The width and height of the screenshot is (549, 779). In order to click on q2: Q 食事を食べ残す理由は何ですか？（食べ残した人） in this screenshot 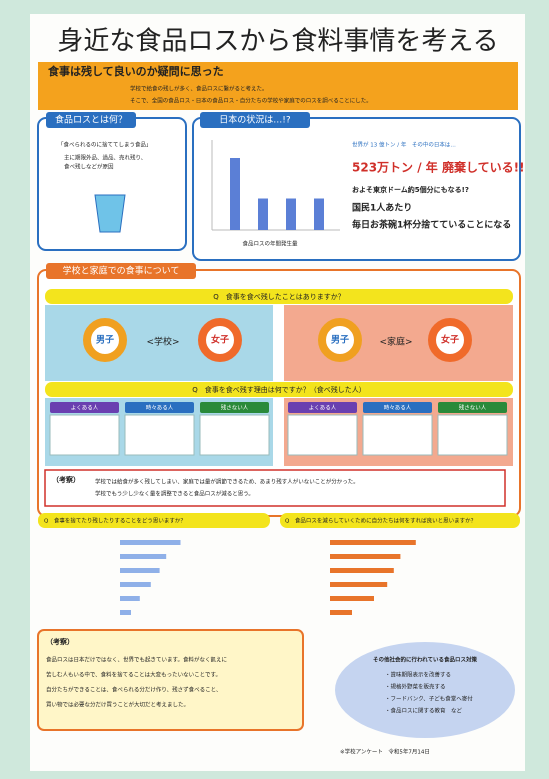, I will do `click(279, 389)`.